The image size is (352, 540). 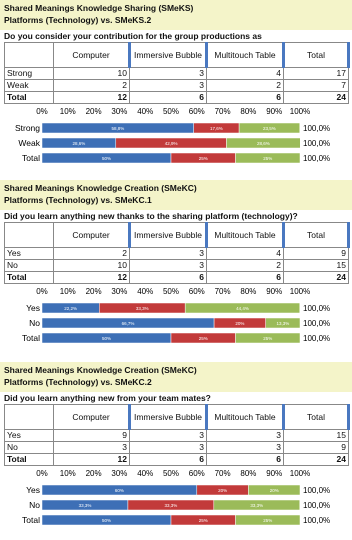 I want to click on bar-value-label: 44,4%, so click(x=242, y=308).